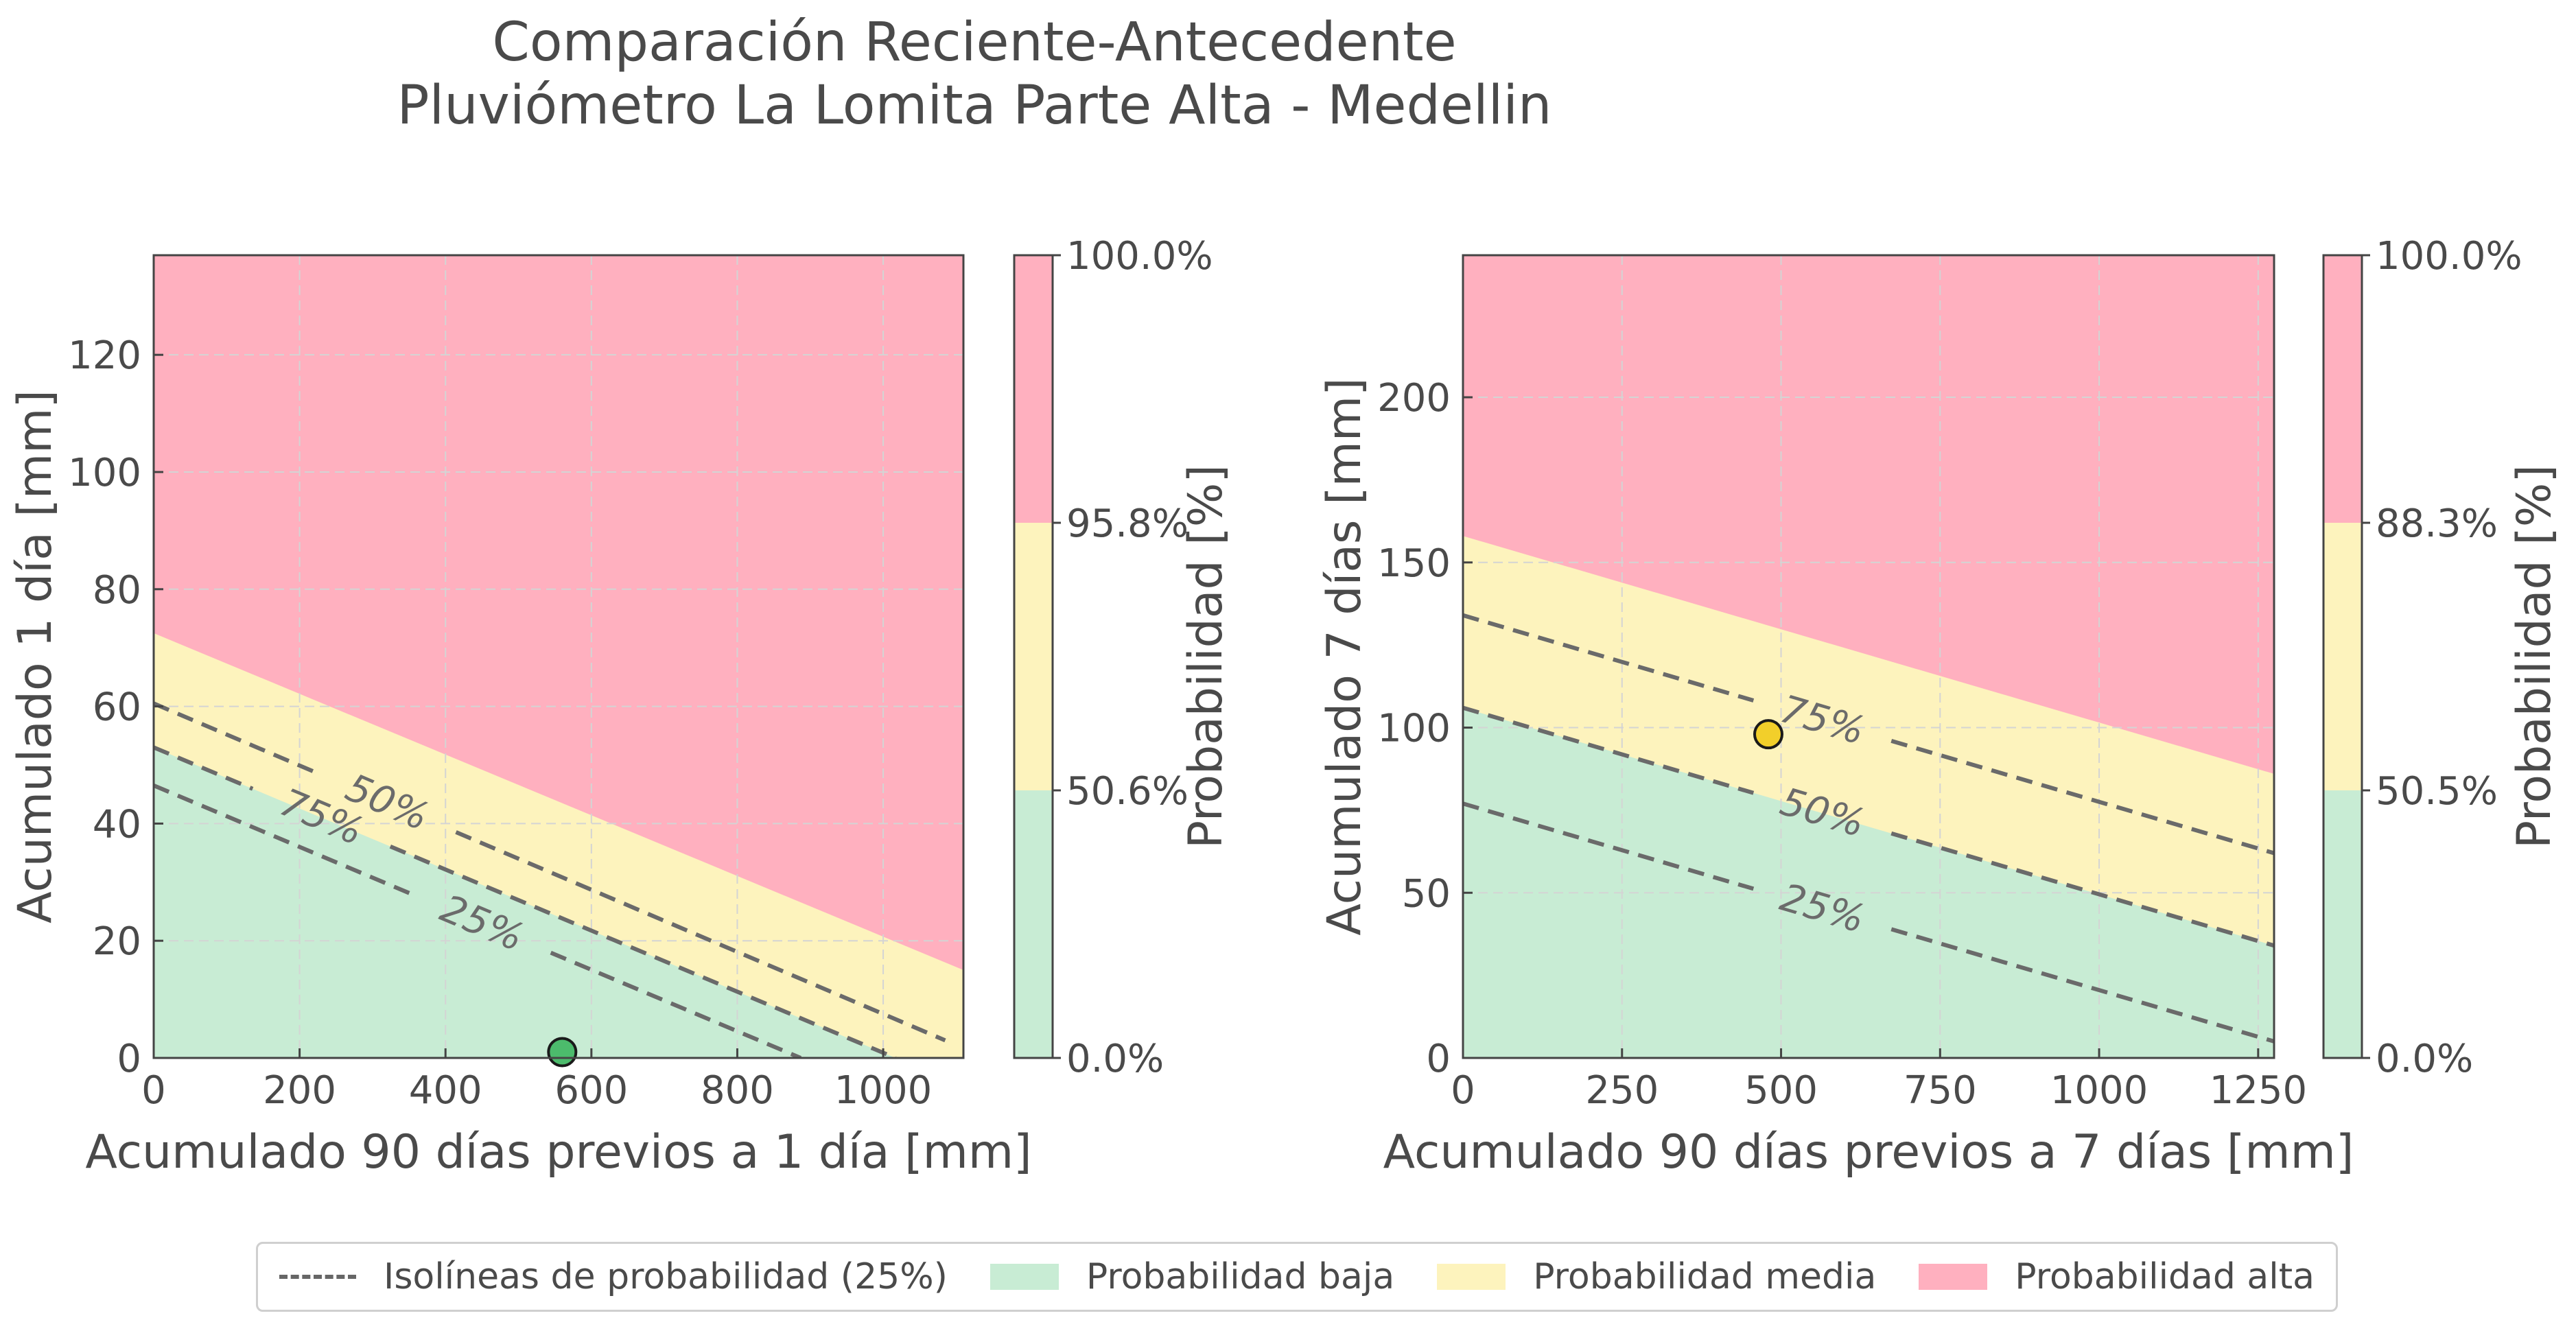  Describe the element at coordinates (1414, 398) in the screenshot. I see `y-tick-label: 200` at that location.